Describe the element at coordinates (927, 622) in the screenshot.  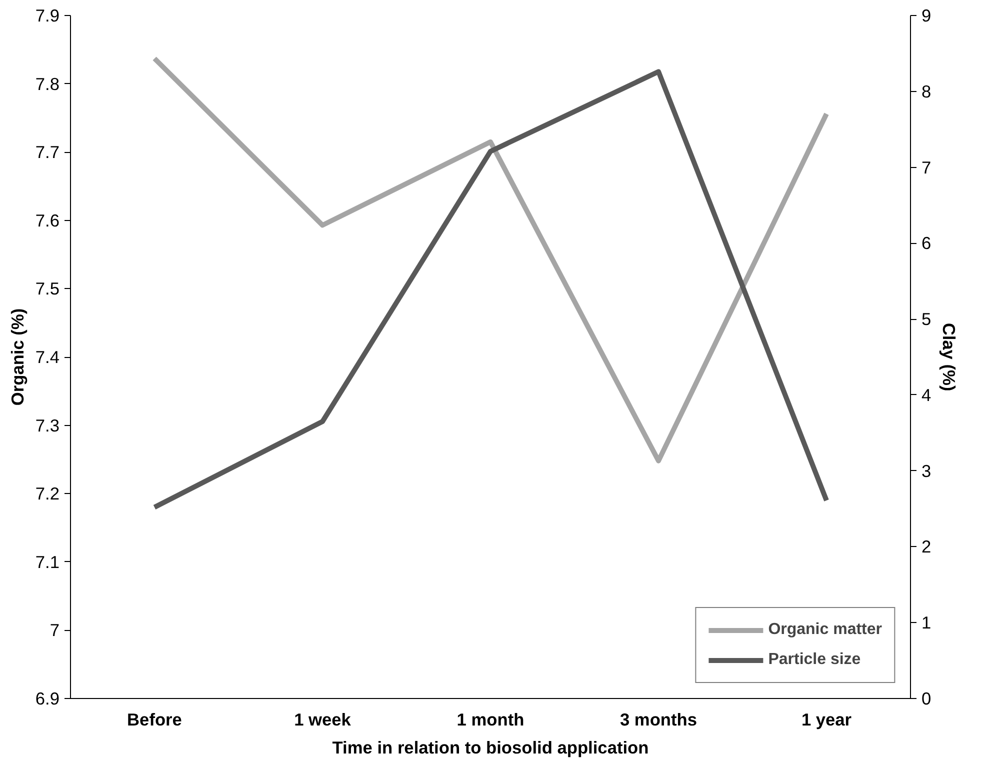
I see `y2-tick-label: 1` at that location.